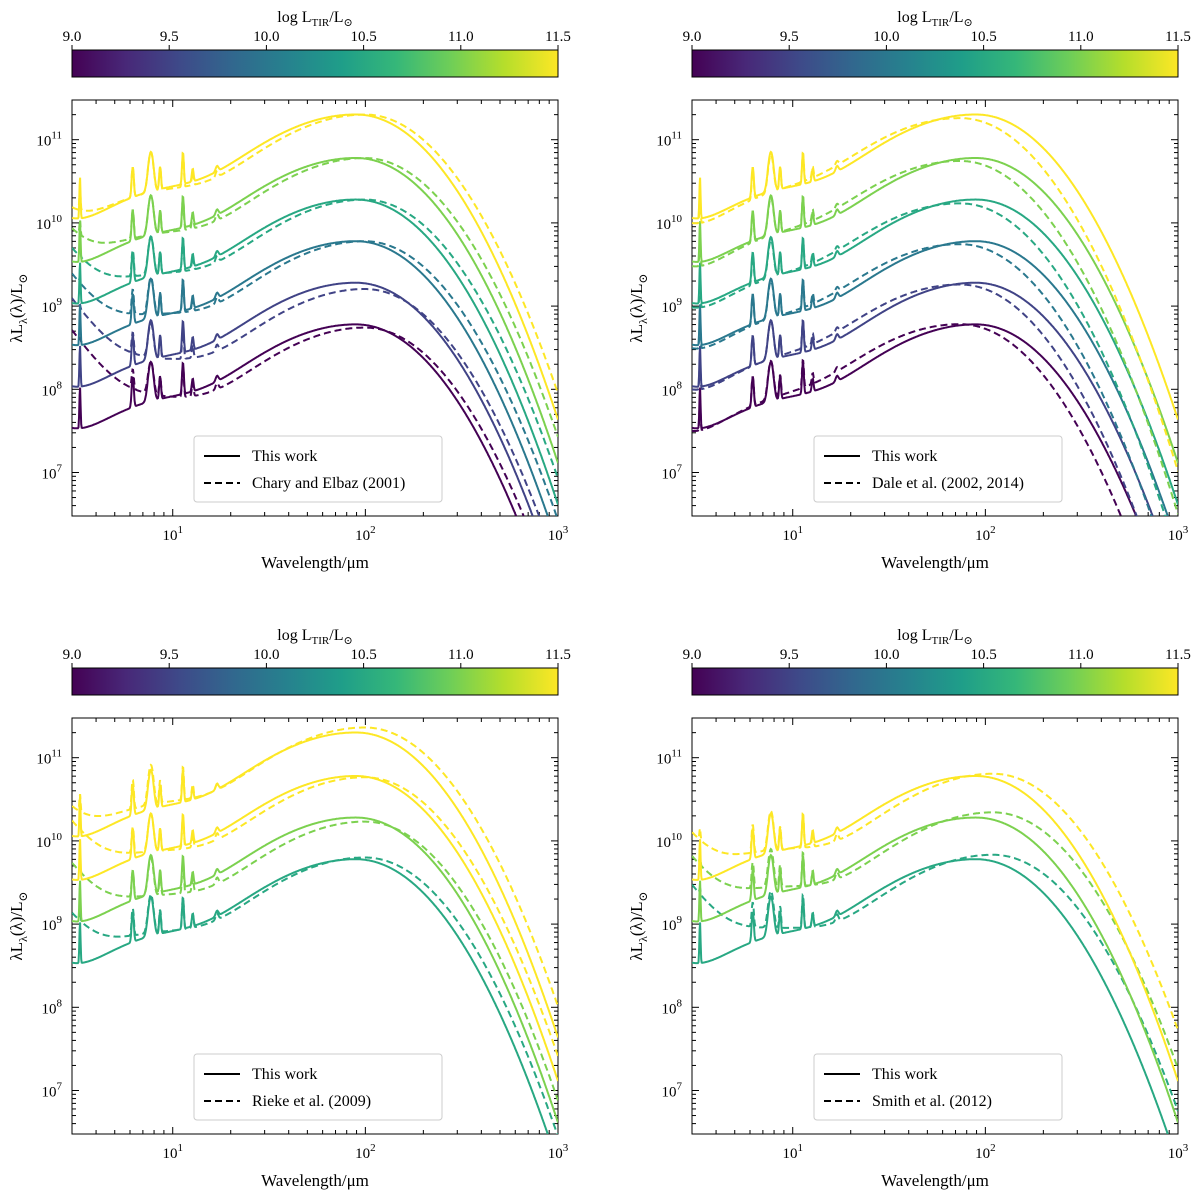  I want to click on legend-dashed-label: Rieke et al. (2009), so click(311, 1101).